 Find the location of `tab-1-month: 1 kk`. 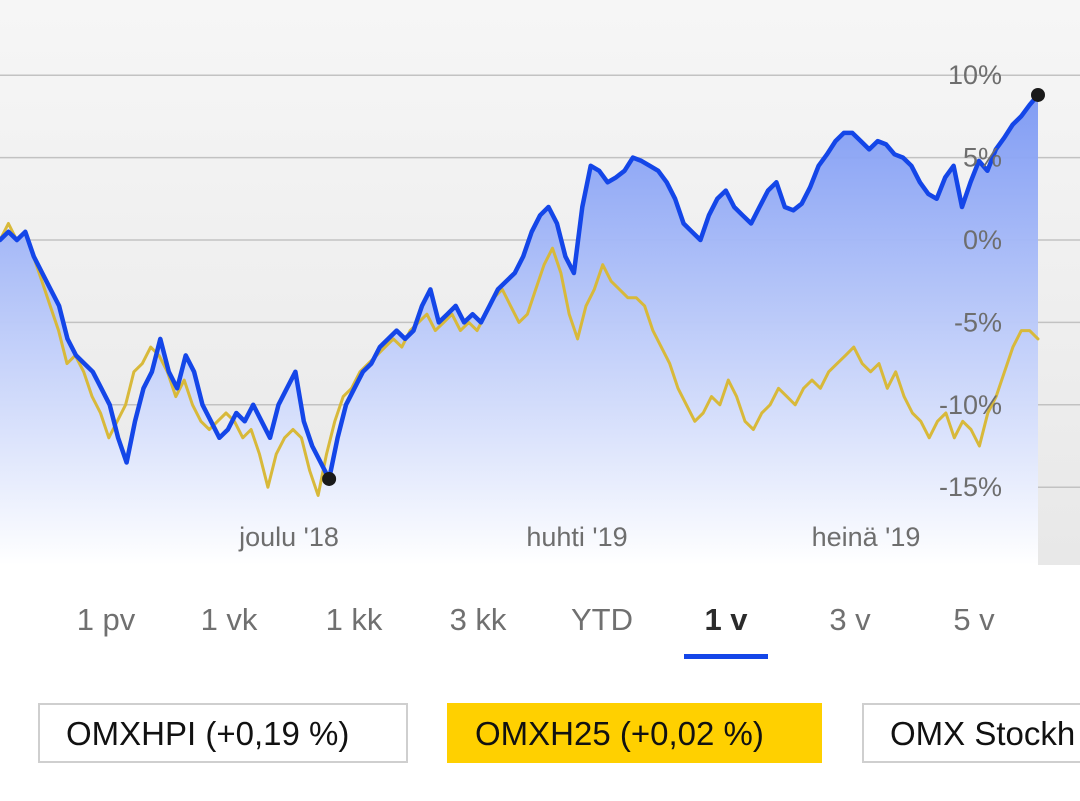

tab-1-month: 1 kk is located at coordinates (354, 619).